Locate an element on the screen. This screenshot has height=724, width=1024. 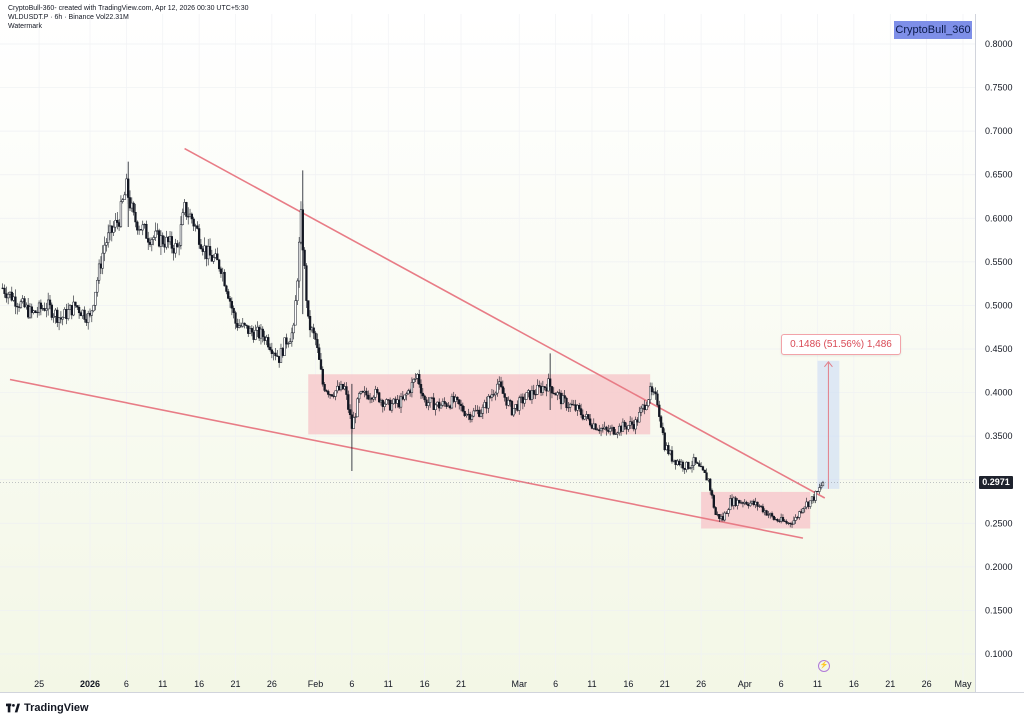
x-tick-label: 16 is located at coordinates (628, 684).